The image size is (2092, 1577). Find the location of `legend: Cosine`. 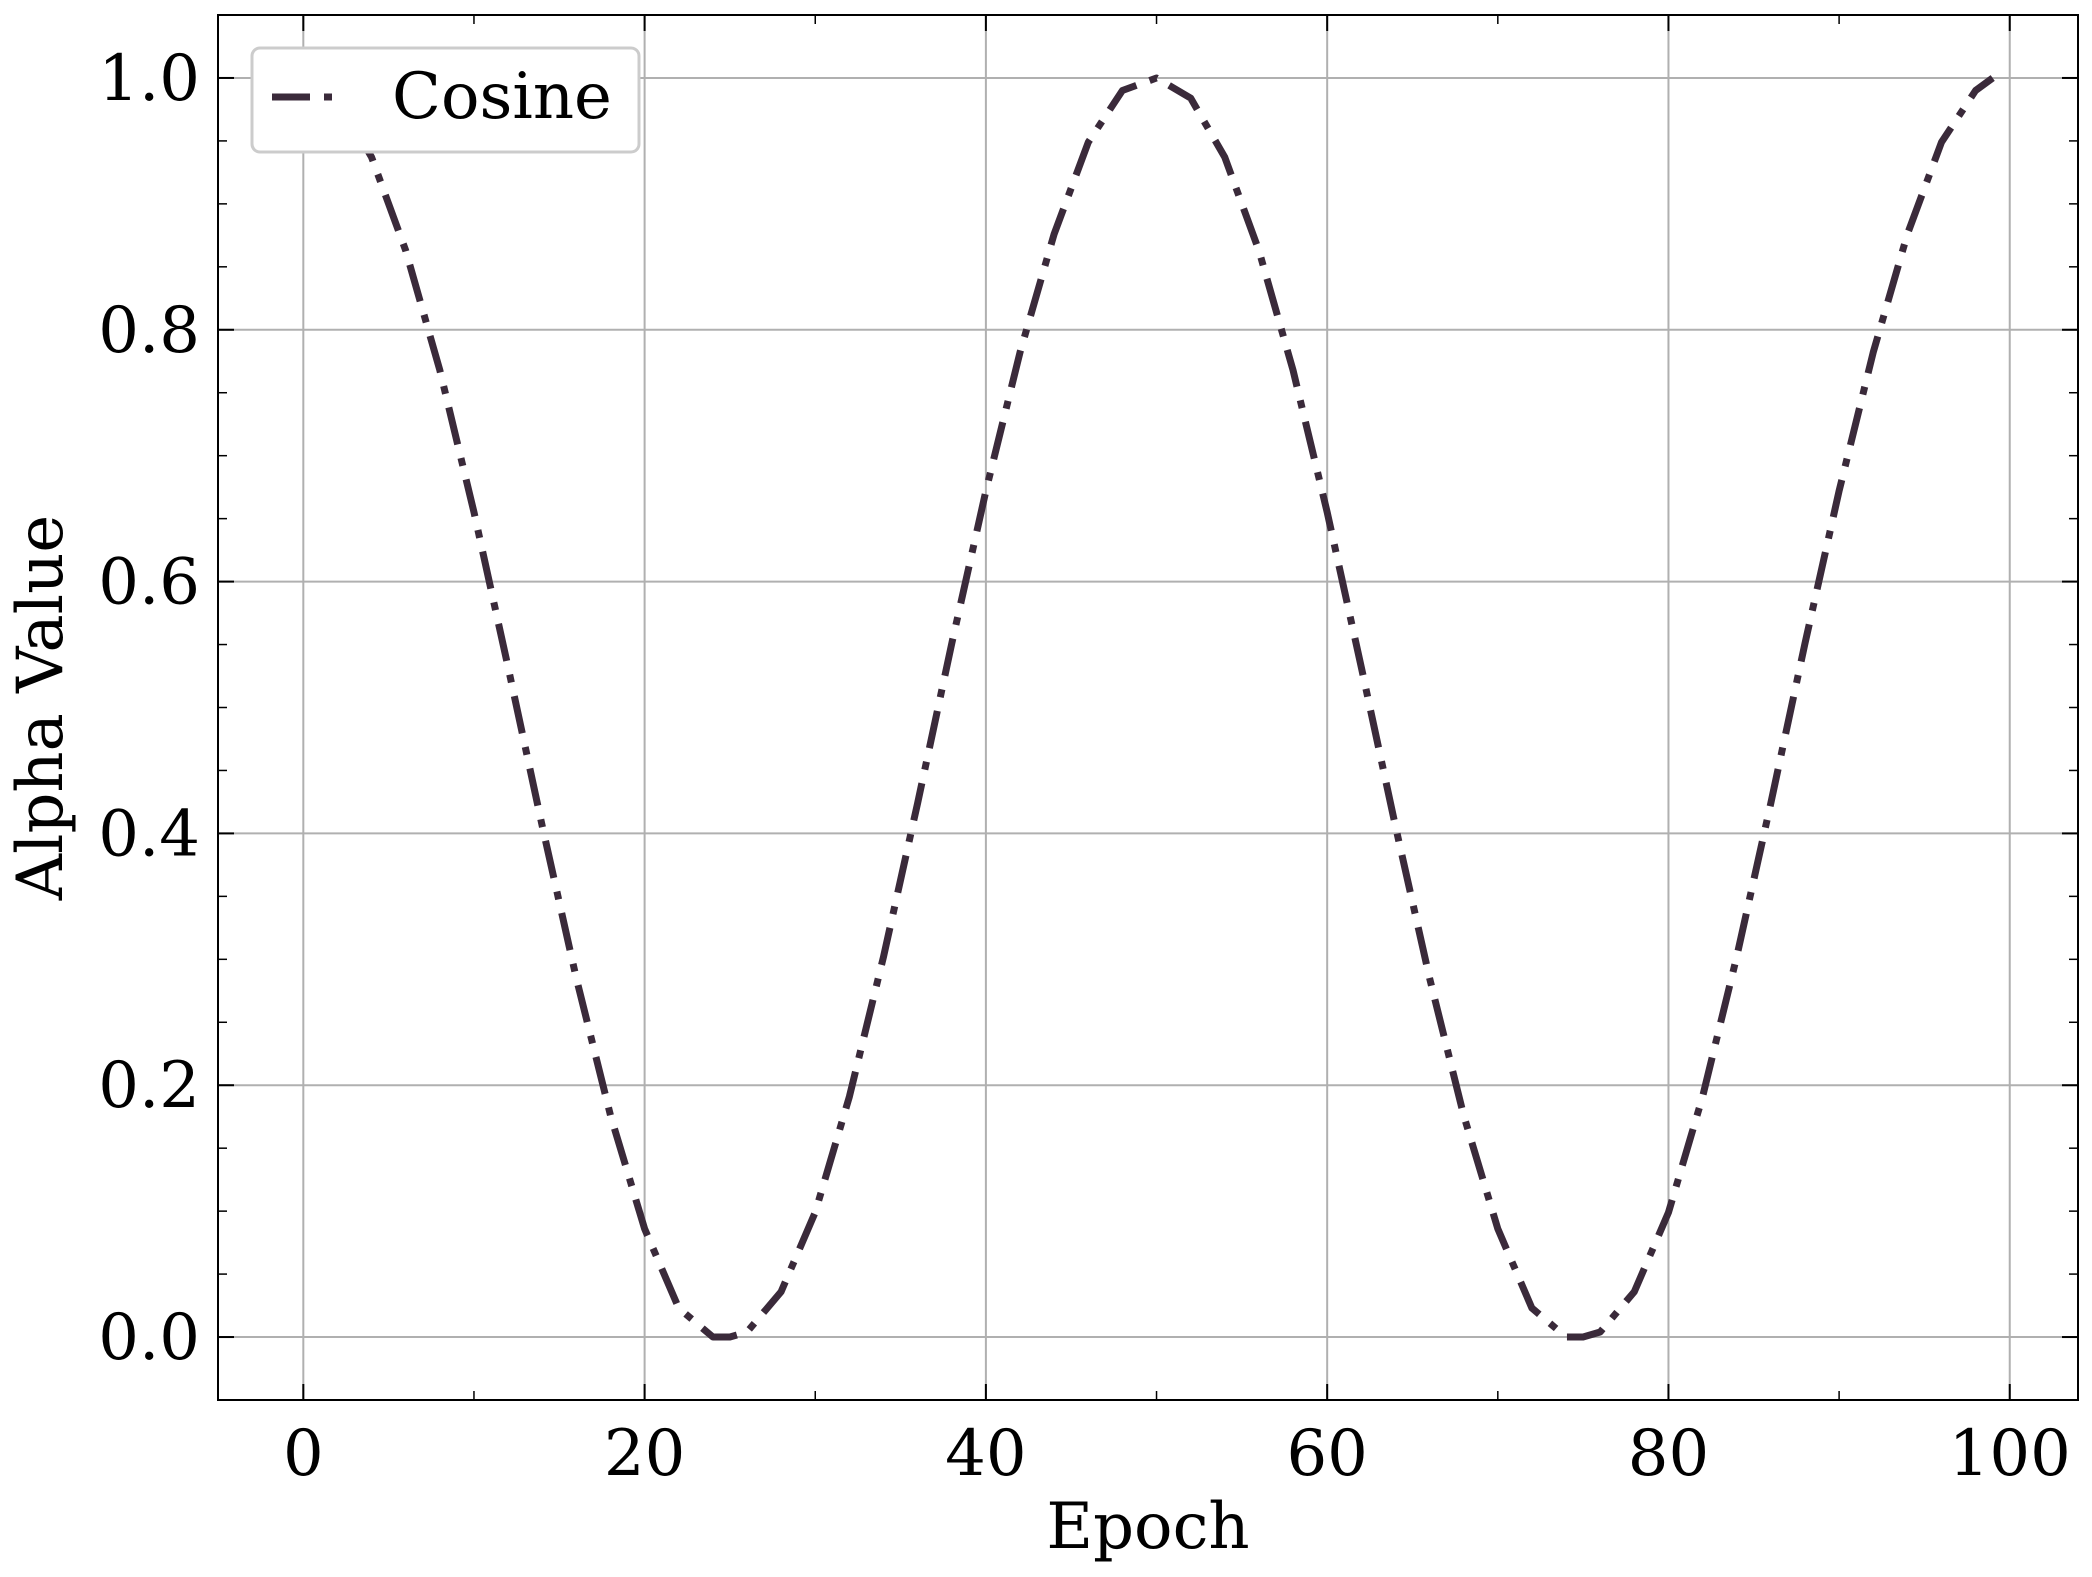

legend: Cosine is located at coordinates (445, 100).